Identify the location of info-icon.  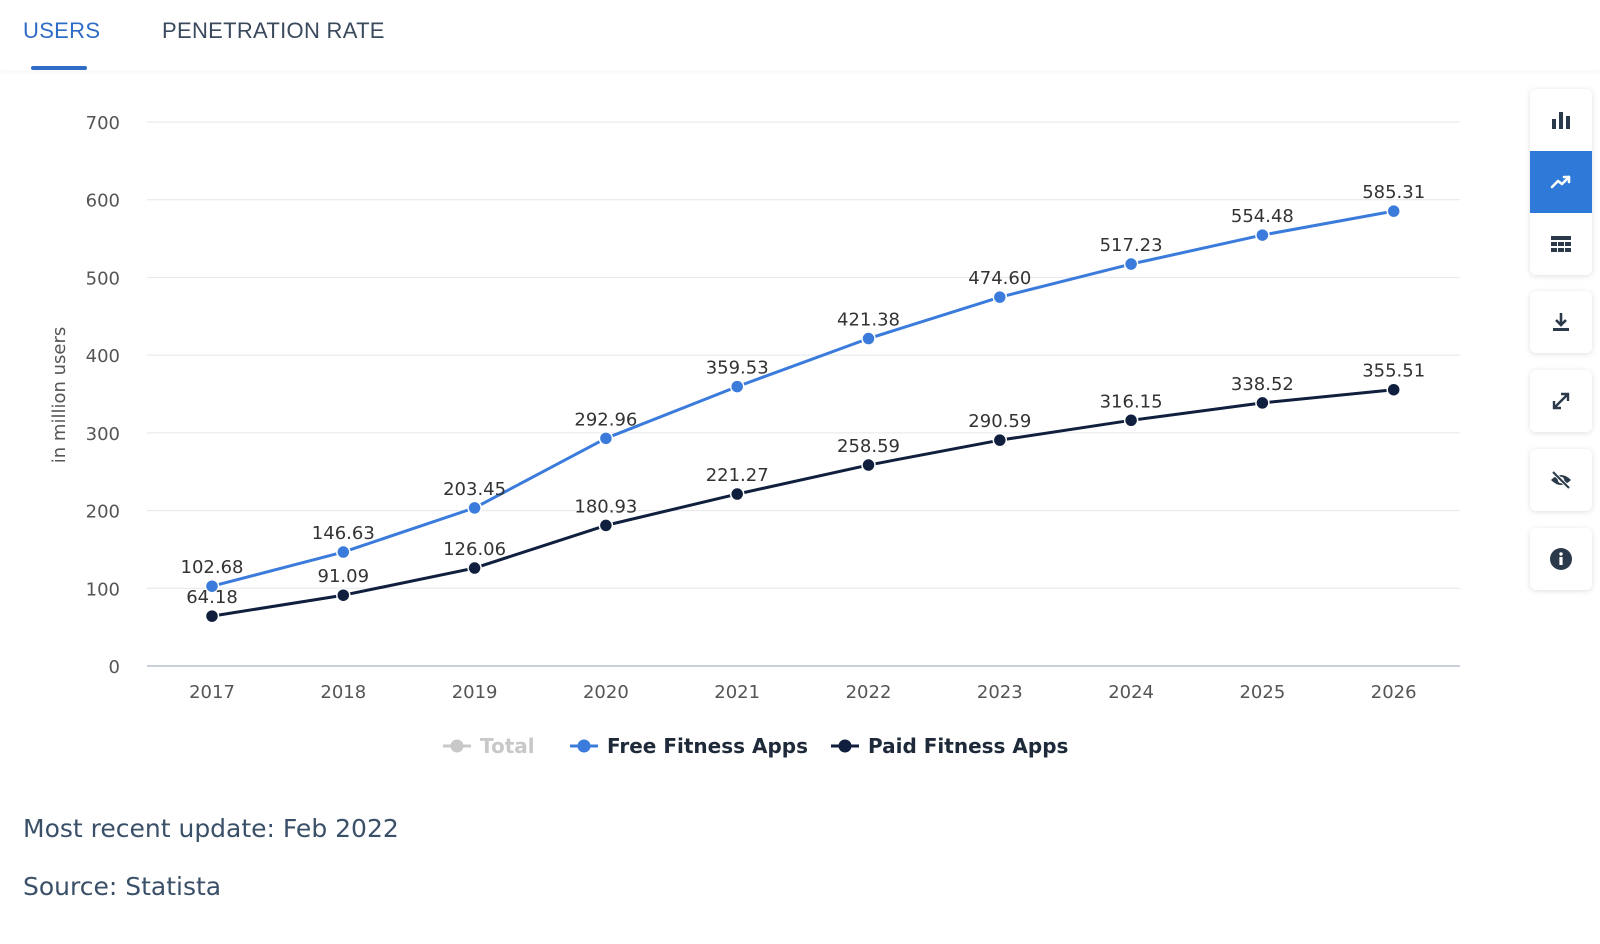
(1561, 559).